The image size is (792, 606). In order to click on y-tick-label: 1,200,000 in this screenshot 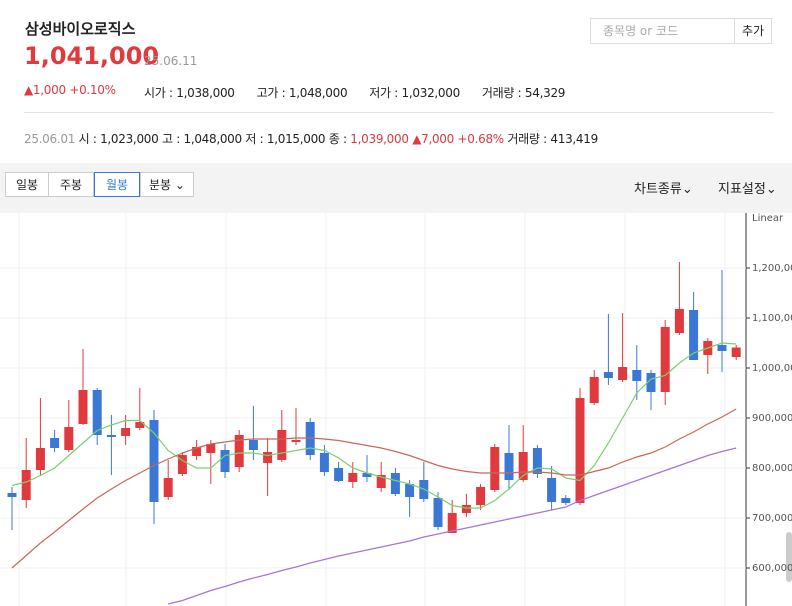, I will do `click(772, 268)`.